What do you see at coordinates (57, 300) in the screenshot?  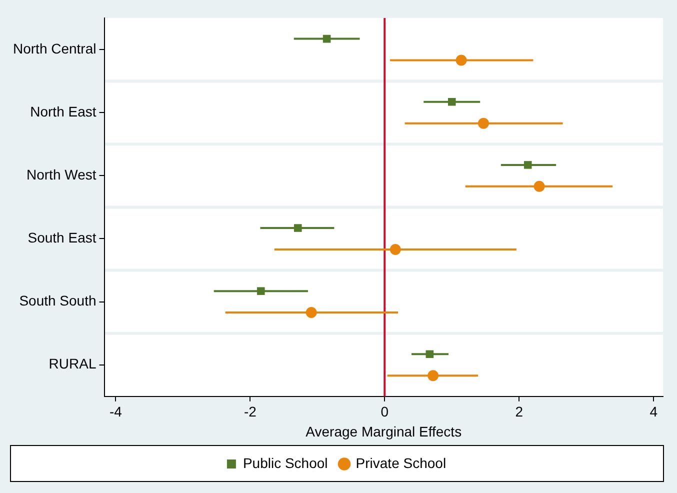 I see `y-tick-label: South South` at bounding box center [57, 300].